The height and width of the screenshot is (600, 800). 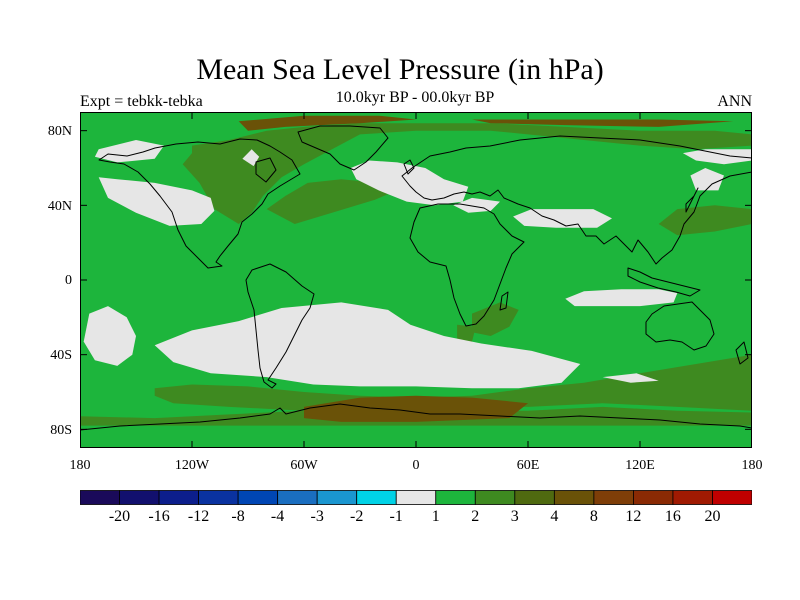 What do you see at coordinates (119, 516) in the screenshot?
I see `colorbar-label-0: -20` at bounding box center [119, 516].